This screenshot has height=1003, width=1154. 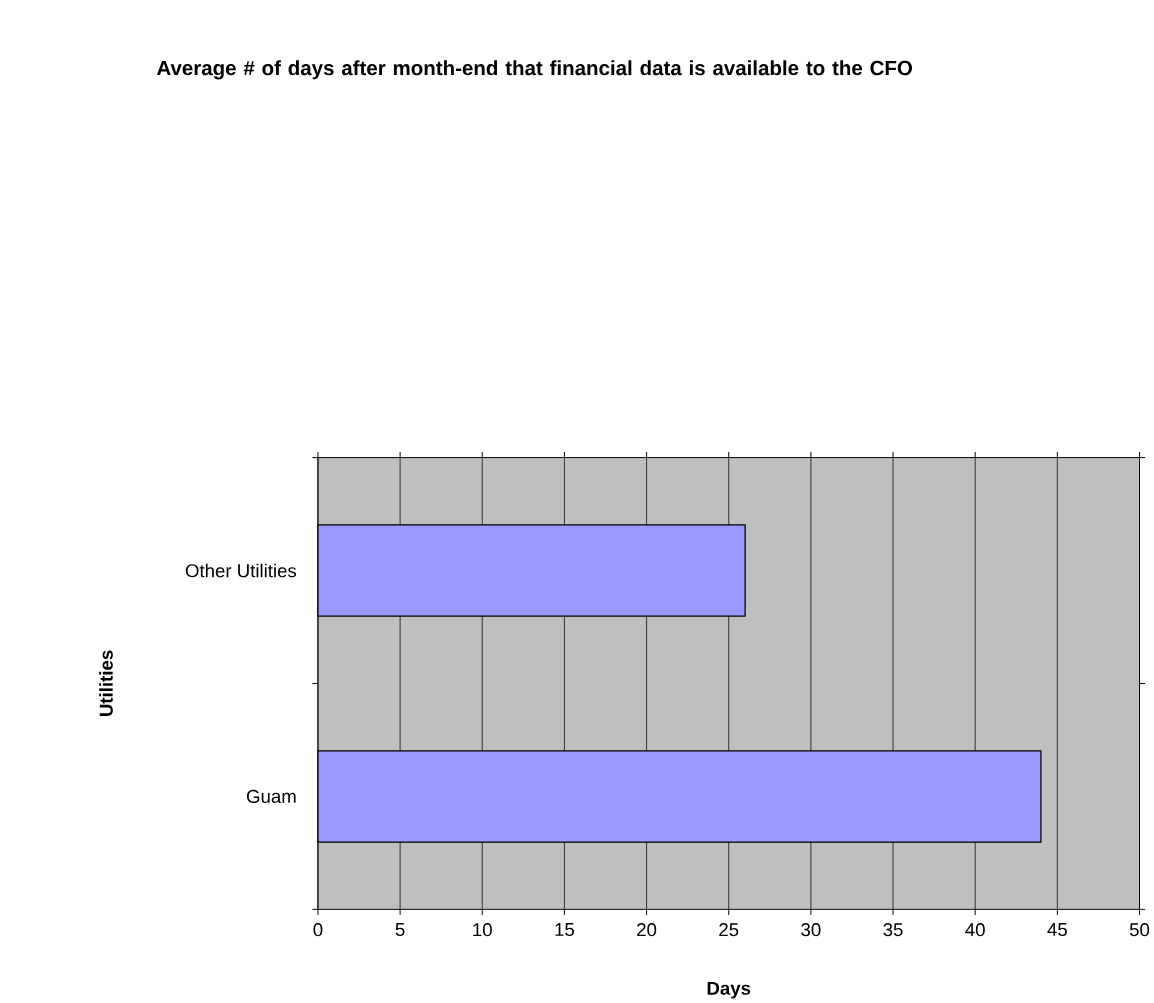 I want to click on x-tick-label: 0, so click(x=318, y=930).